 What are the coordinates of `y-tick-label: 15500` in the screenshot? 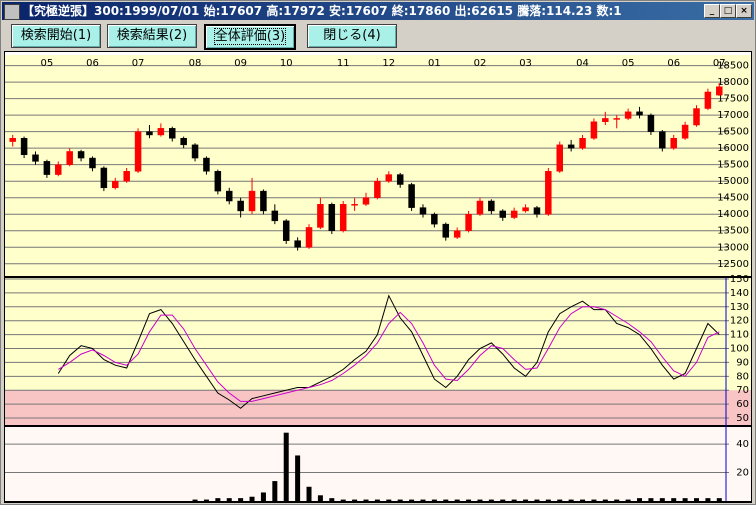 It's located at (733, 165).